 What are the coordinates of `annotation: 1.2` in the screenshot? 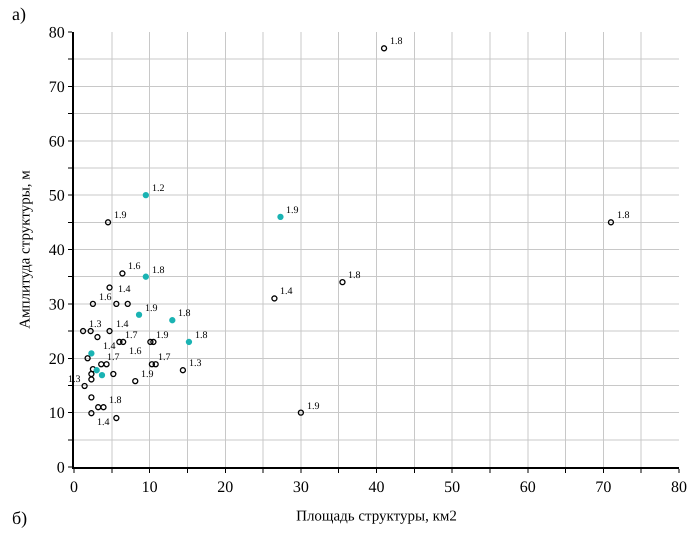 It's located at (158, 188).